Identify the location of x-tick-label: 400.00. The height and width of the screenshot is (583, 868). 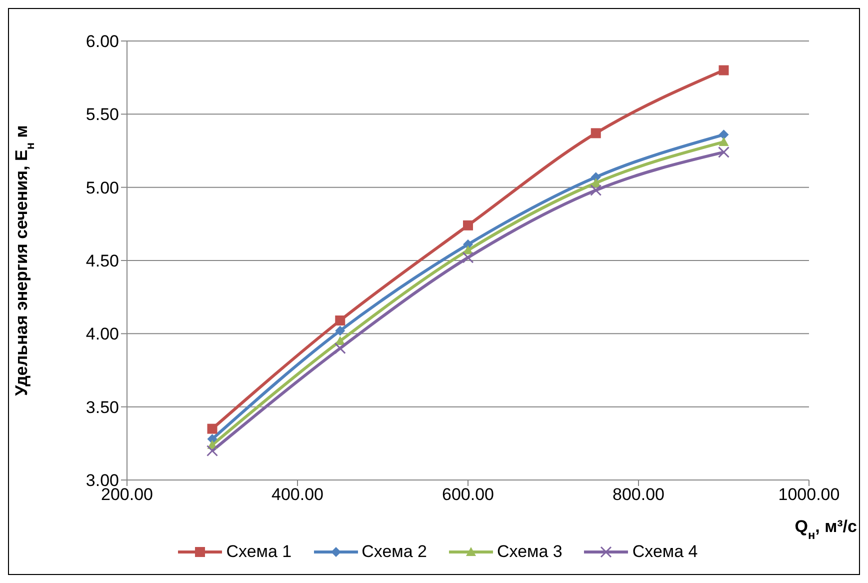
(298, 494).